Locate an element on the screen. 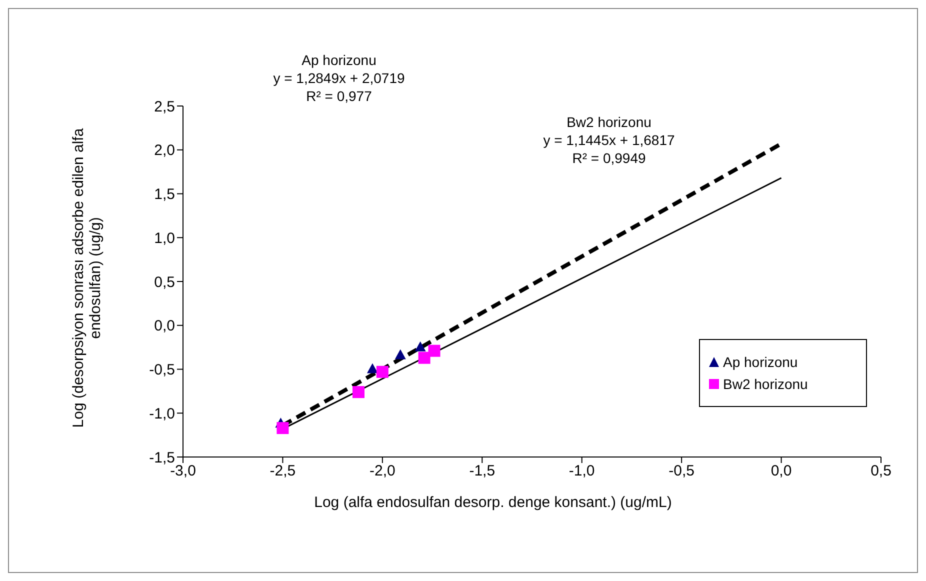 The image size is (926, 581). x-tick-label: -2,0 is located at coordinates (383, 471).